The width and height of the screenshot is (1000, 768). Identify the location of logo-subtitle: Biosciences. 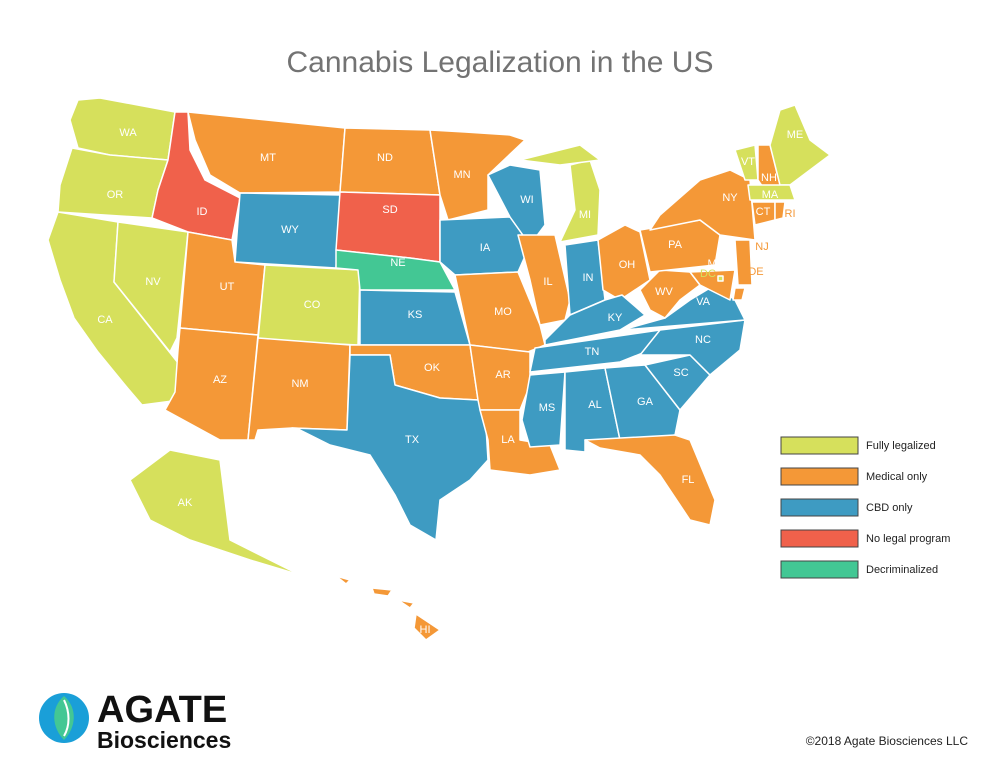
(164, 740).